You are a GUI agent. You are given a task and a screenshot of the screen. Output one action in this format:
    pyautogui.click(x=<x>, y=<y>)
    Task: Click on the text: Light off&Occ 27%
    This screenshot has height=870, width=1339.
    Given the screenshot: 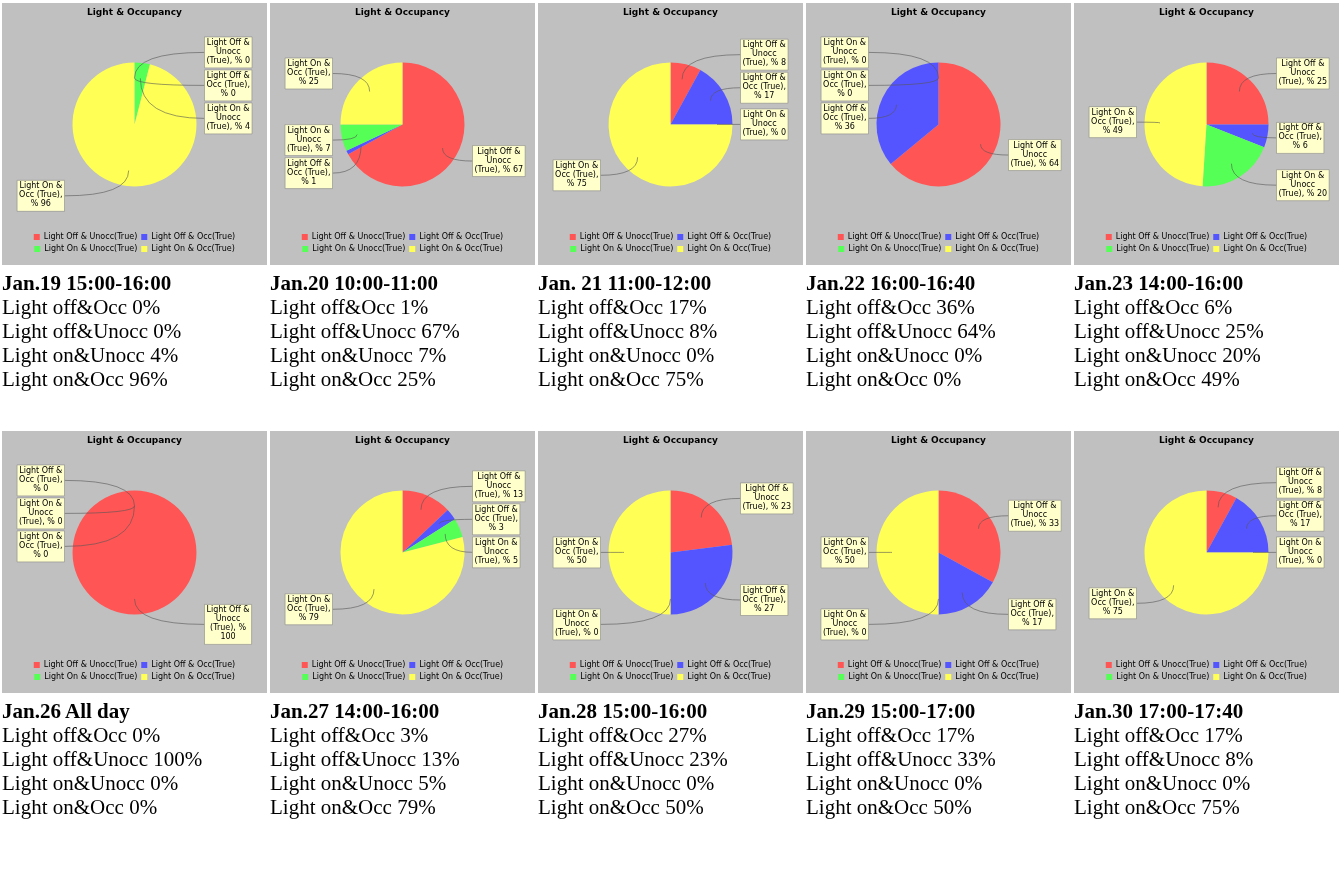 What is the action you would take?
    pyautogui.click(x=623, y=735)
    